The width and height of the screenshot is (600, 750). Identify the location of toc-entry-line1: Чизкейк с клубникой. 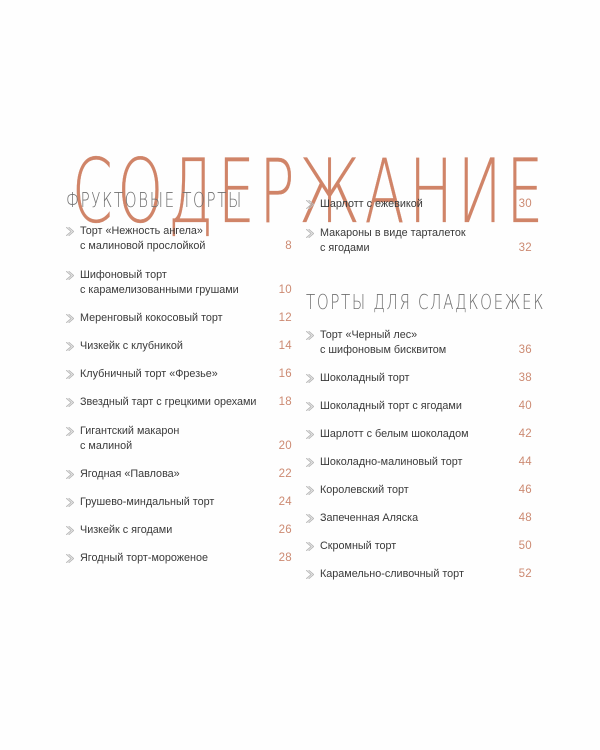
(131, 346).